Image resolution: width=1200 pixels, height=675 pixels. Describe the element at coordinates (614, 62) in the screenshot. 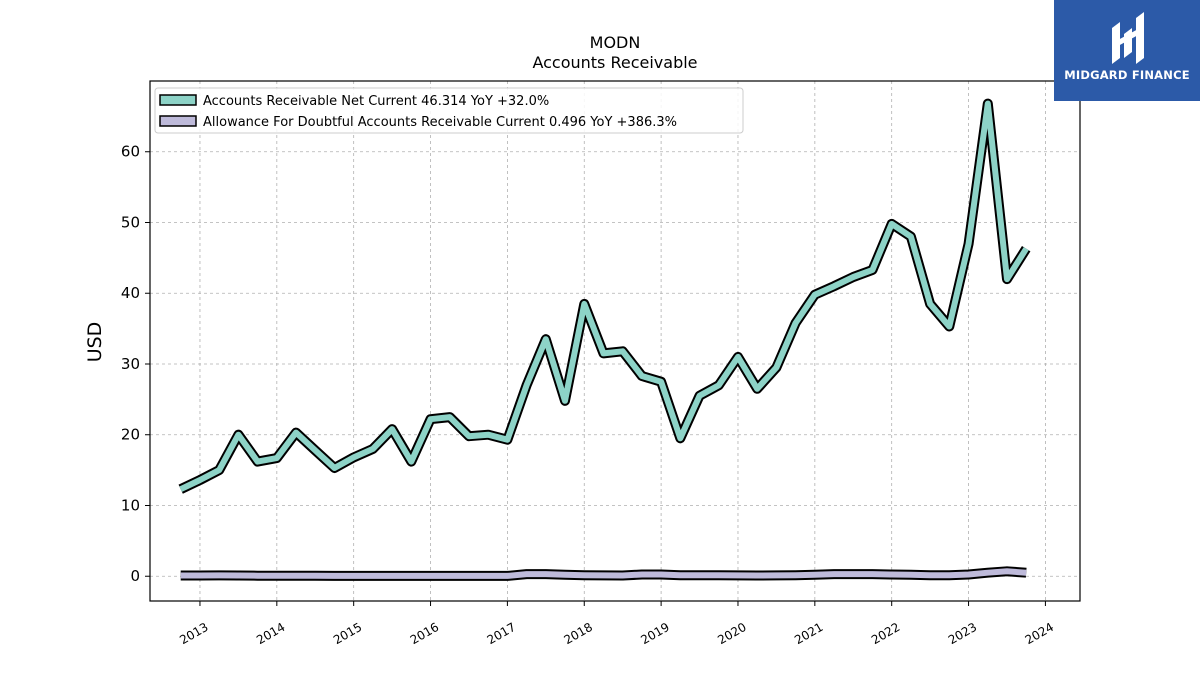

I see `chart-subtitle: Accounts Receivable` at that location.